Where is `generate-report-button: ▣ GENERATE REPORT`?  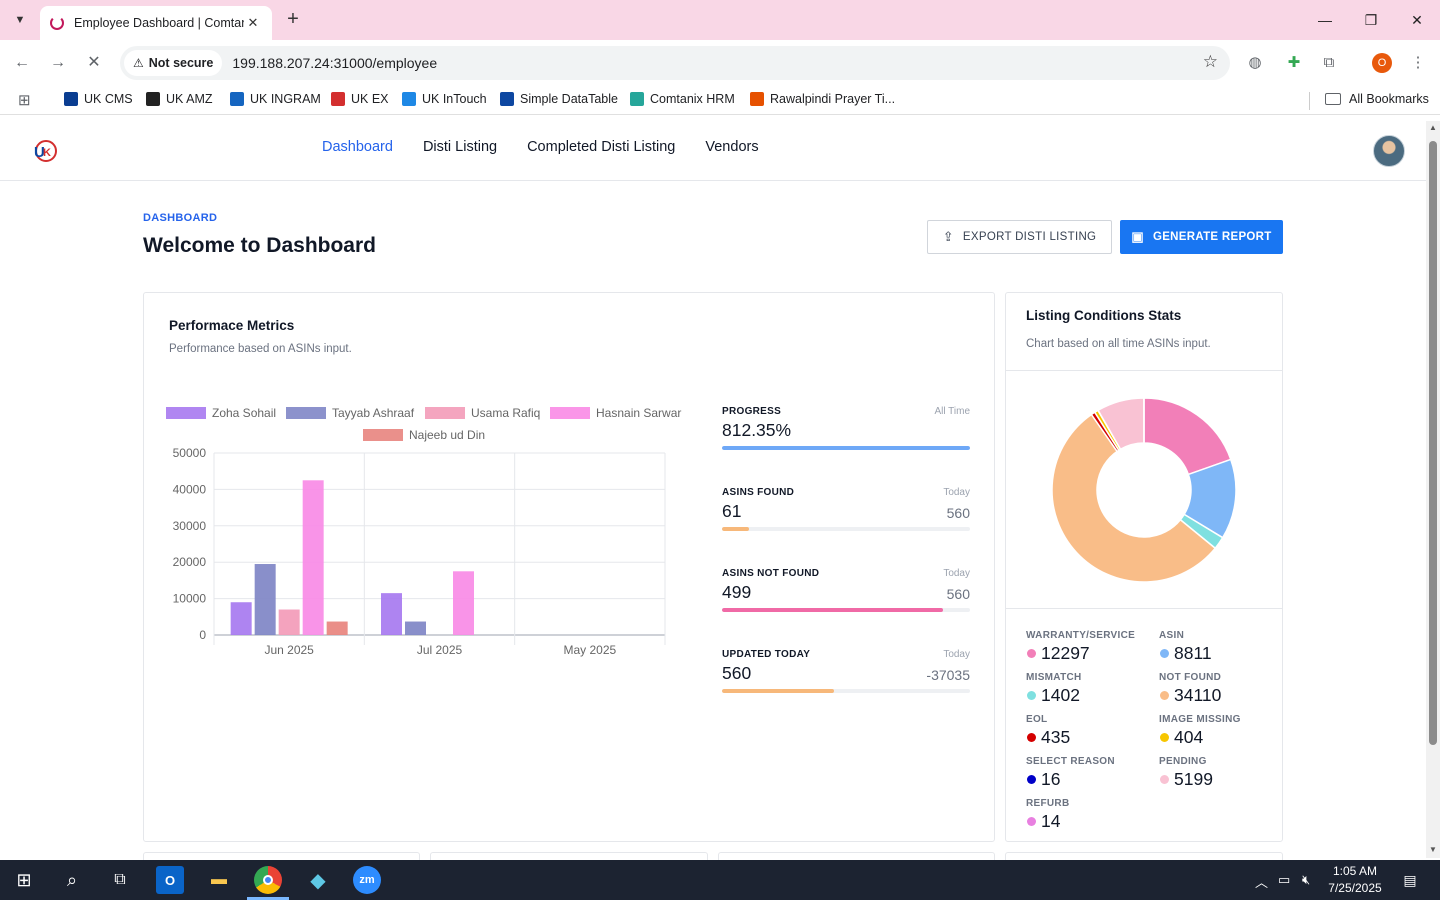
generate-report-button: ▣ GENERATE REPORT is located at coordinates (1201, 237).